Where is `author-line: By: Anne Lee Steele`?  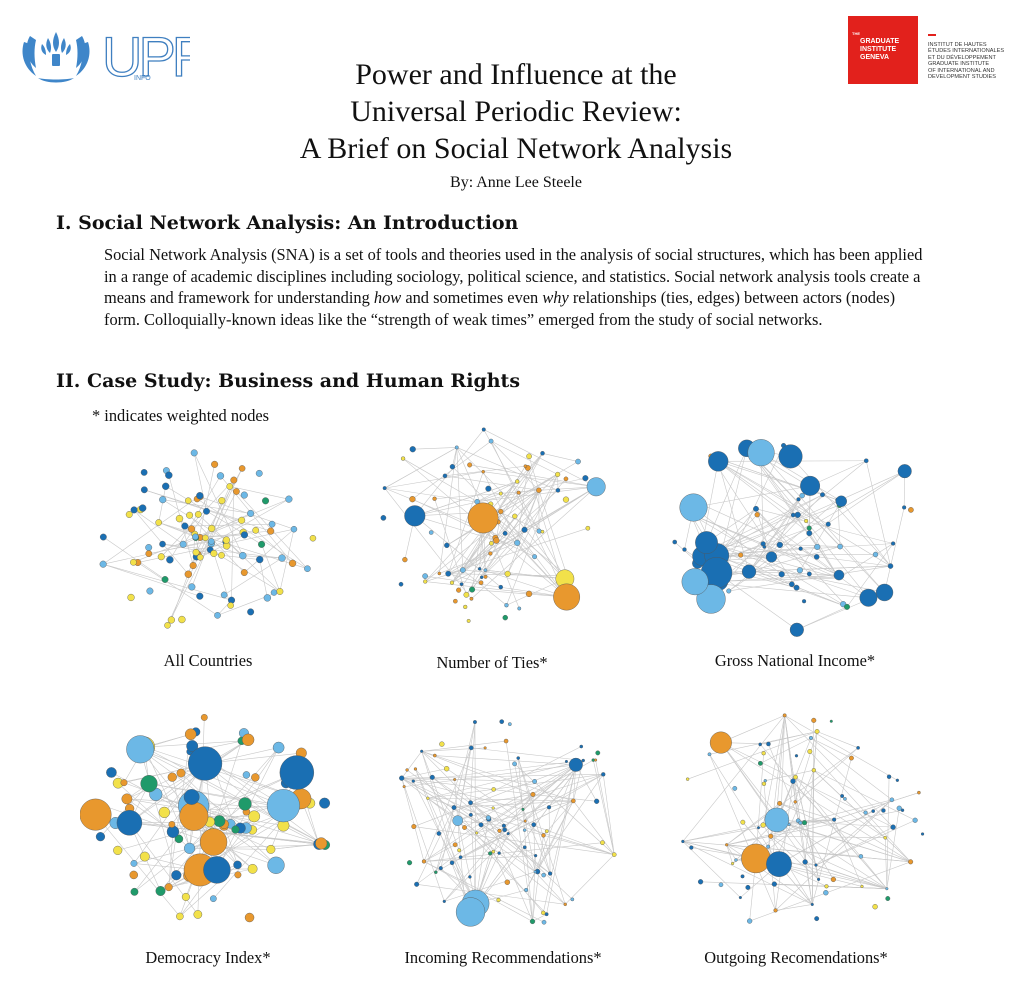
author-line: By: Anne Lee Steele is located at coordinates (516, 182).